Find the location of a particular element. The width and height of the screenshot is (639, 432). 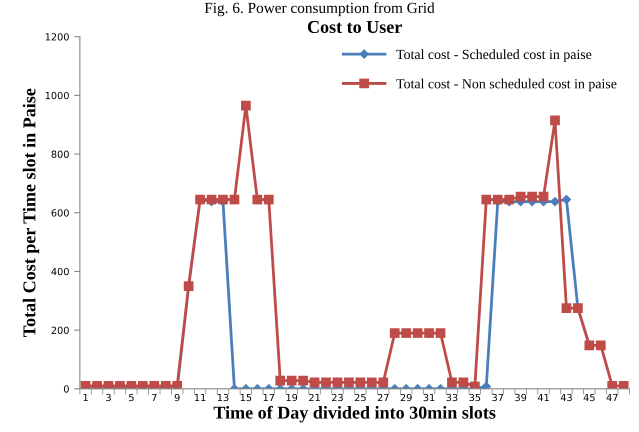

x-tick-label: 31 is located at coordinates (429, 398).